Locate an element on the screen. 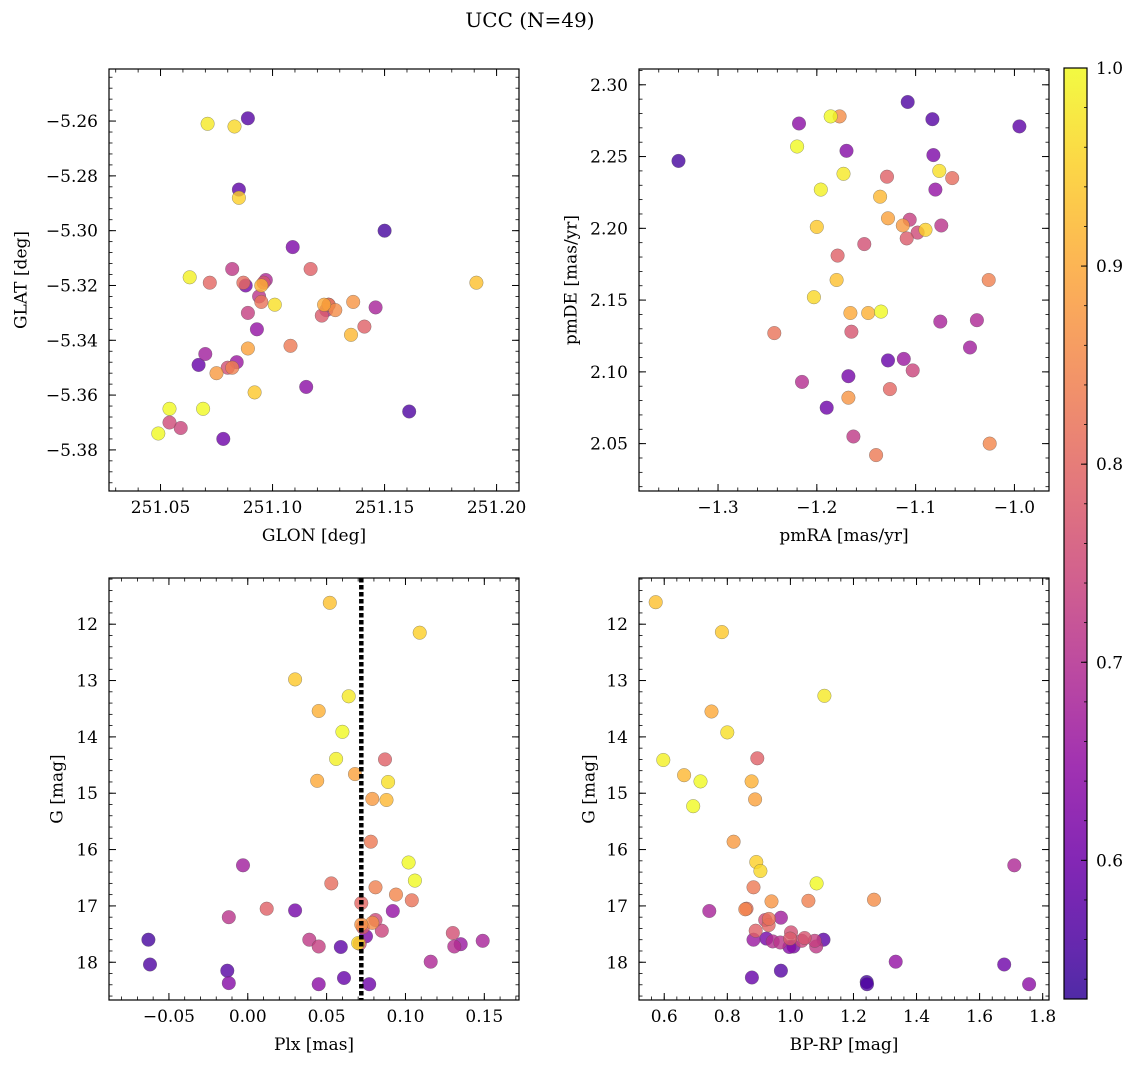 Image resolution: width=1136 pixels, height=1068 pixels. x-tick-label: 251.20 is located at coordinates (496, 508).